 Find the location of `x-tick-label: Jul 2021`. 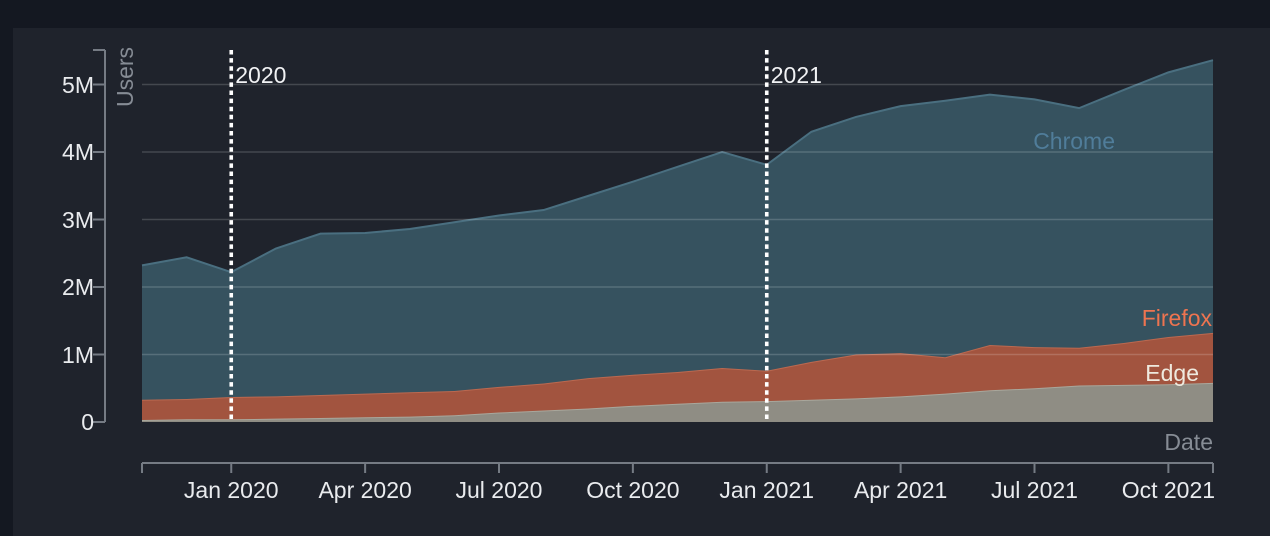

x-tick-label: Jul 2021 is located at coordinates (1034, 490).